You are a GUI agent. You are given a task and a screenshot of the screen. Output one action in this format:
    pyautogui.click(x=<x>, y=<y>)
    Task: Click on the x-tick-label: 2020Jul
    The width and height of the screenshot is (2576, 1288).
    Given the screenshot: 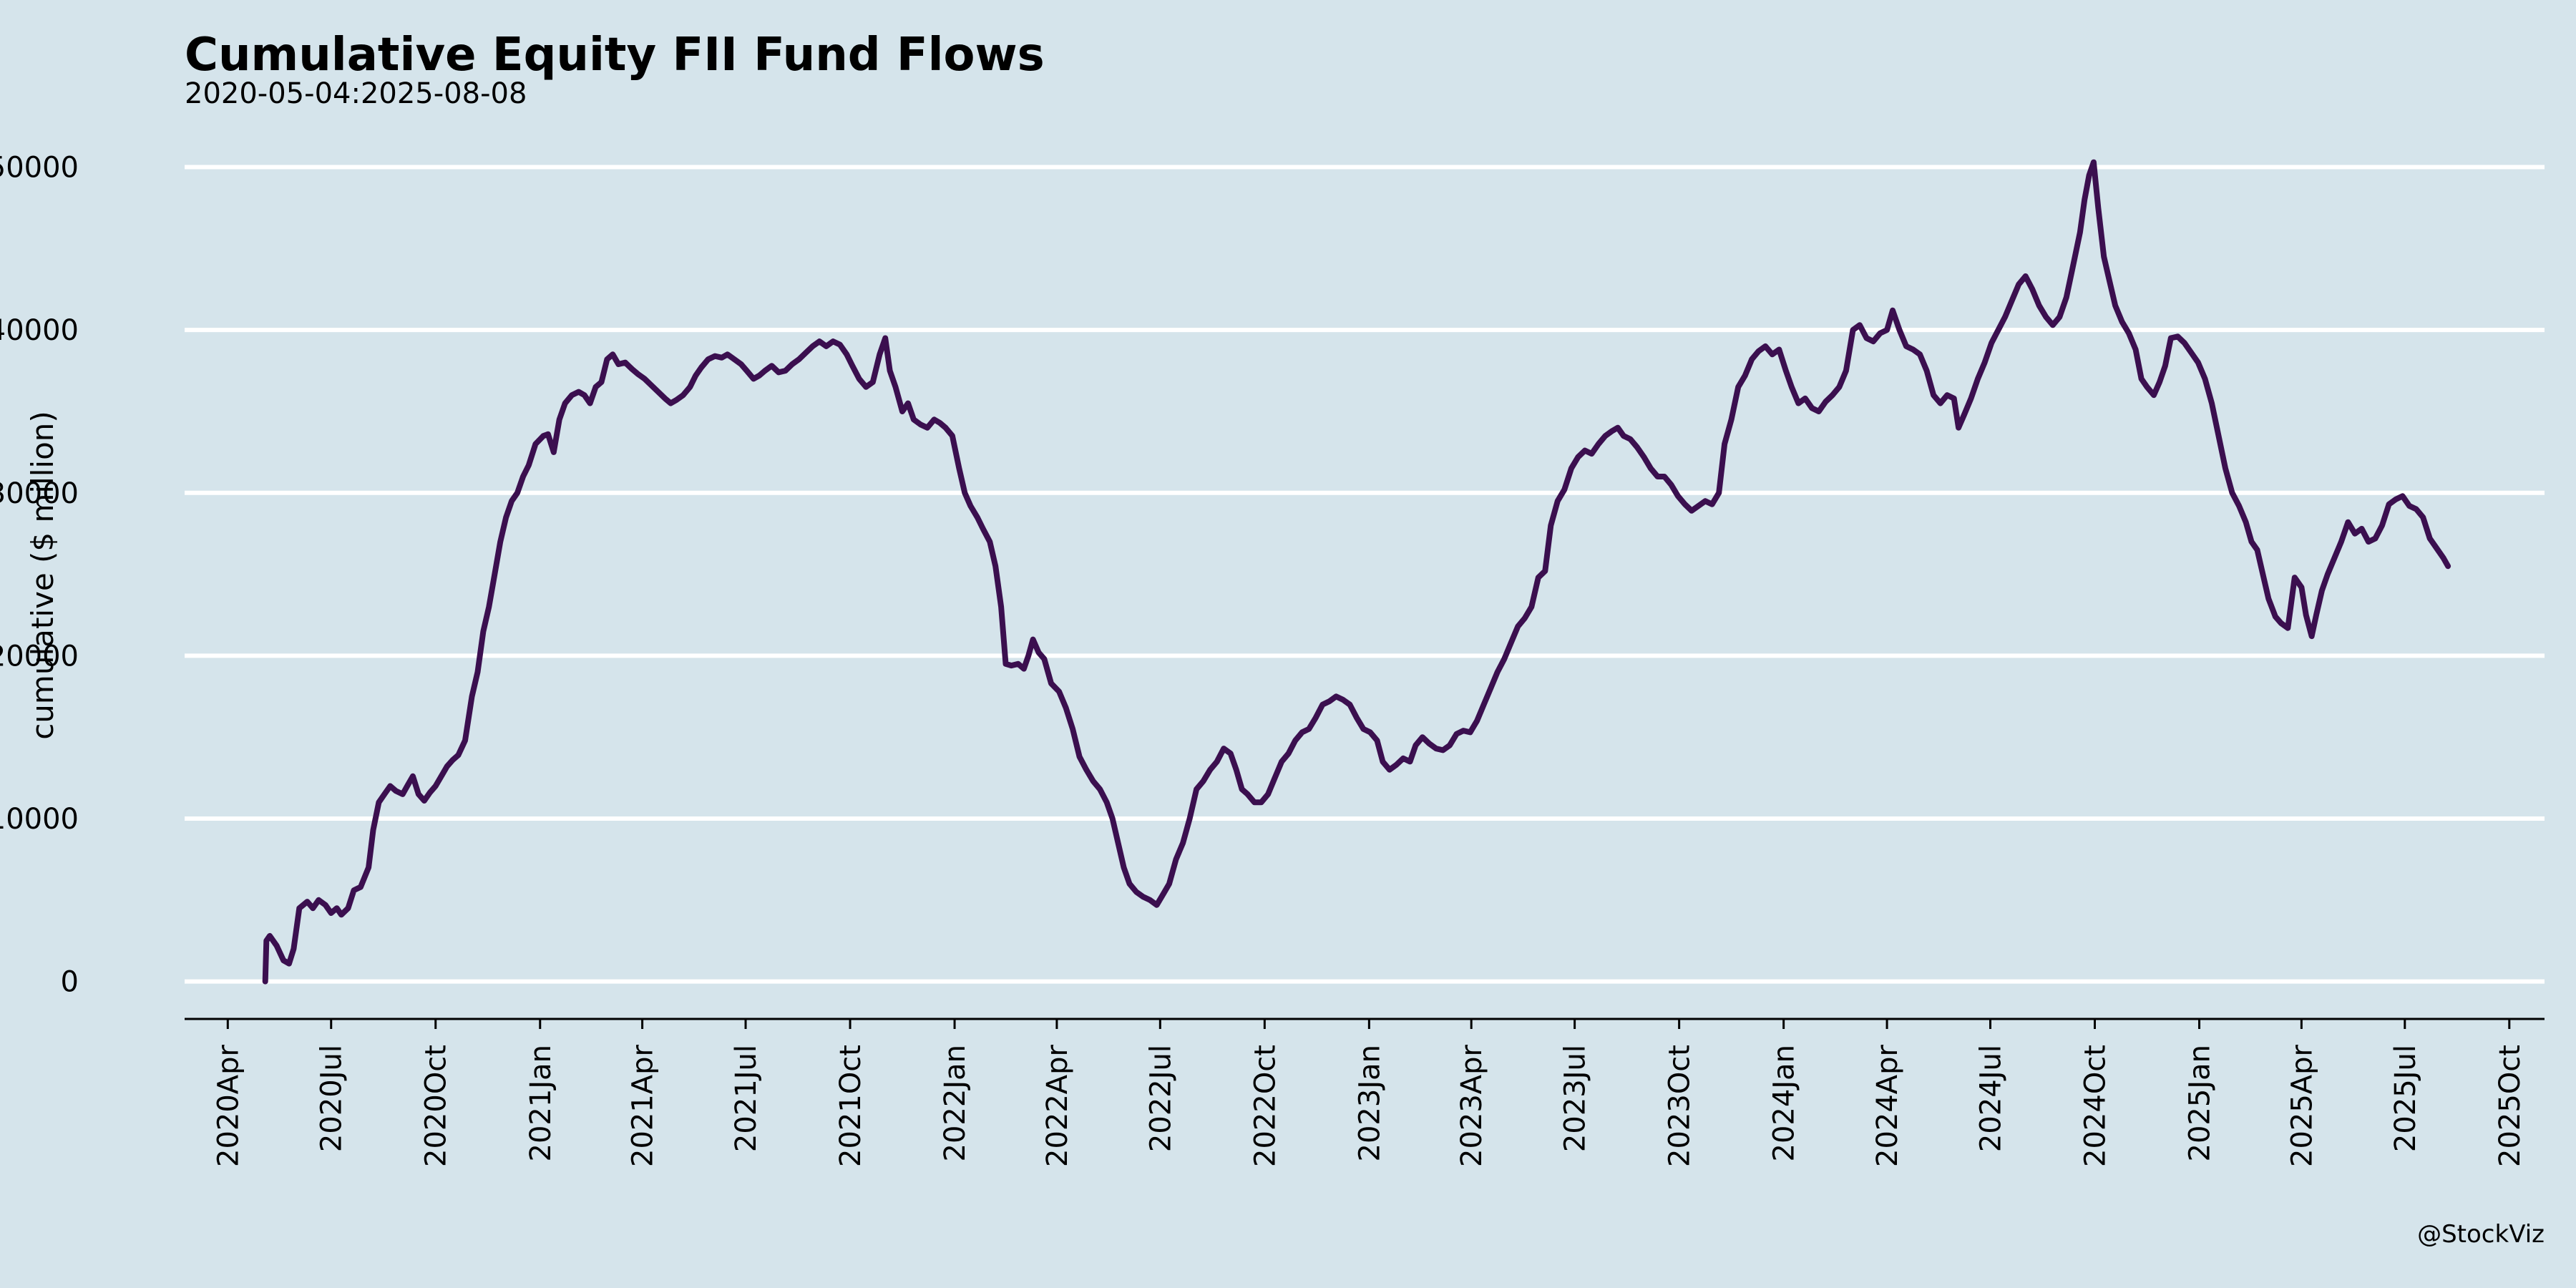 What is the action you would take?
    pyautogui.click(x=332, y=1098)
    